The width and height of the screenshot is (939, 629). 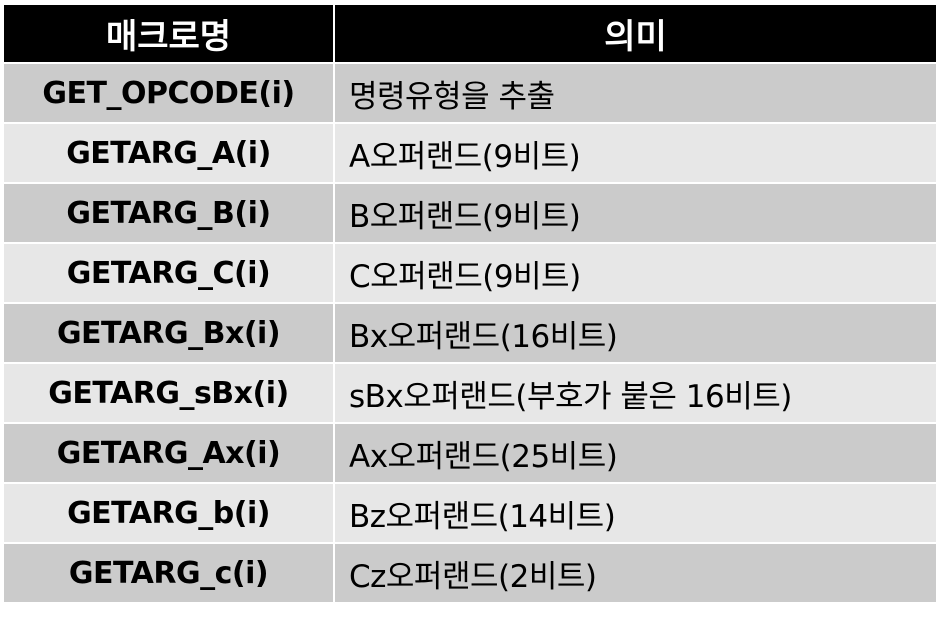 What do you see at coordinates (634, 92) in the screenshot?
I see `meaning-cell: 명령유형을 추출` at bounding box center [634, 92].